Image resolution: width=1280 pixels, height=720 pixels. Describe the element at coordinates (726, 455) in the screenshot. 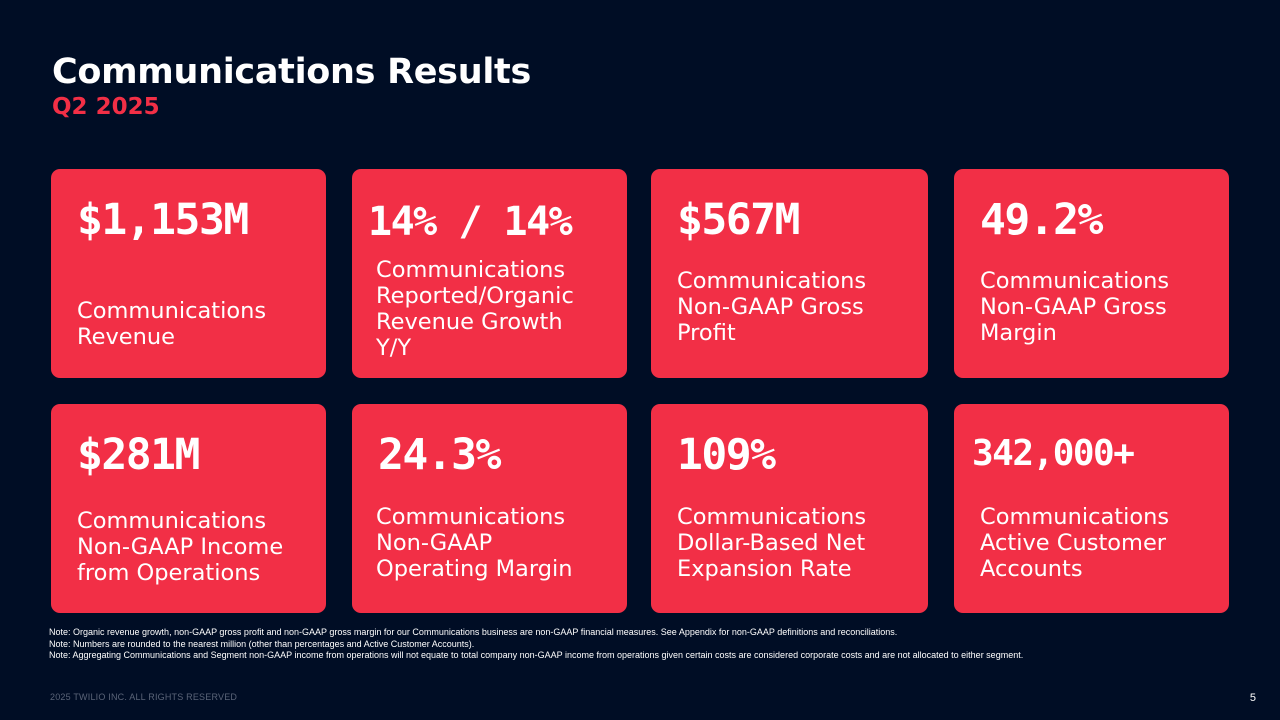

I see `metric-value: 109%` at that location.